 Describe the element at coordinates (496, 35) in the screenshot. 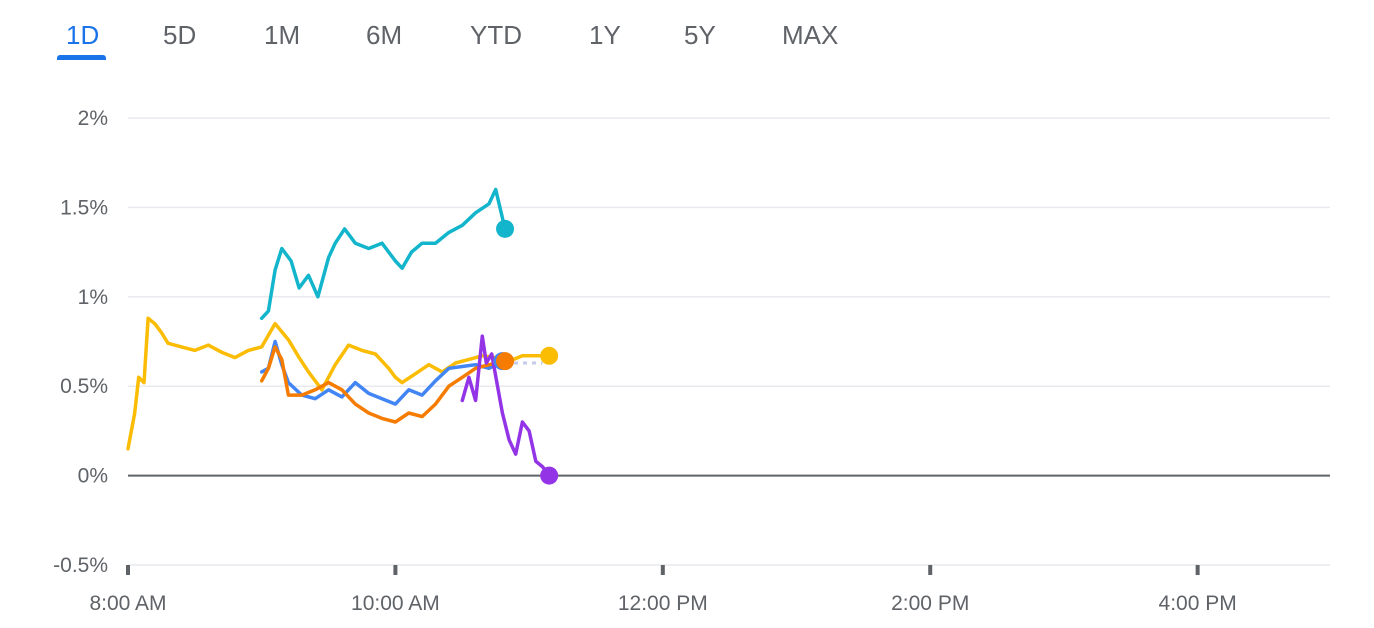

I see `tab-ytd: YTD` at that location.